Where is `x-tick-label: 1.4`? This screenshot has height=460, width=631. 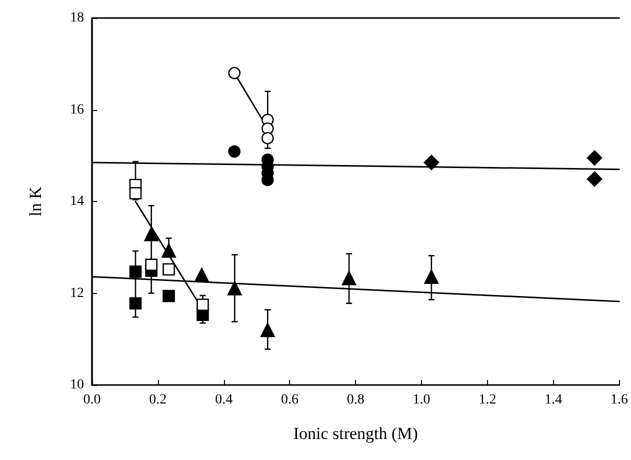 x-tick-label: 1.4 is located at coordinates (553, 400).